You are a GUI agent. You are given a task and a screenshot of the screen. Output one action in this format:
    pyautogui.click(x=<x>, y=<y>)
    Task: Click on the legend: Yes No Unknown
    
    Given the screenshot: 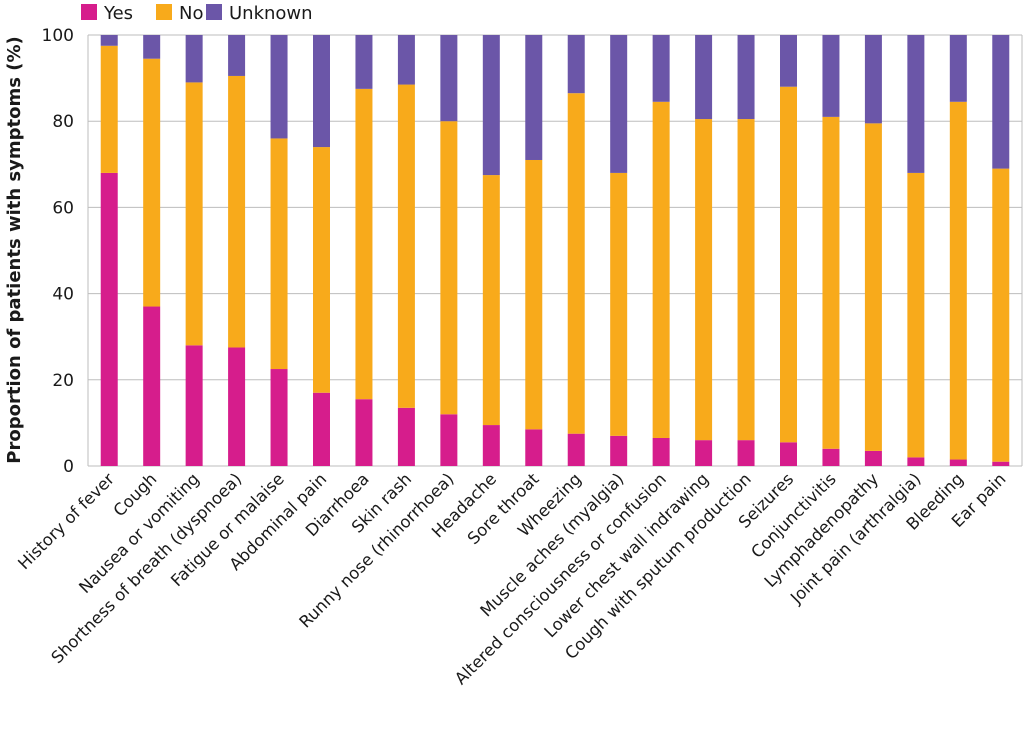 What is the action you would take?
    pyautogui.click(x=197, y=13)
    